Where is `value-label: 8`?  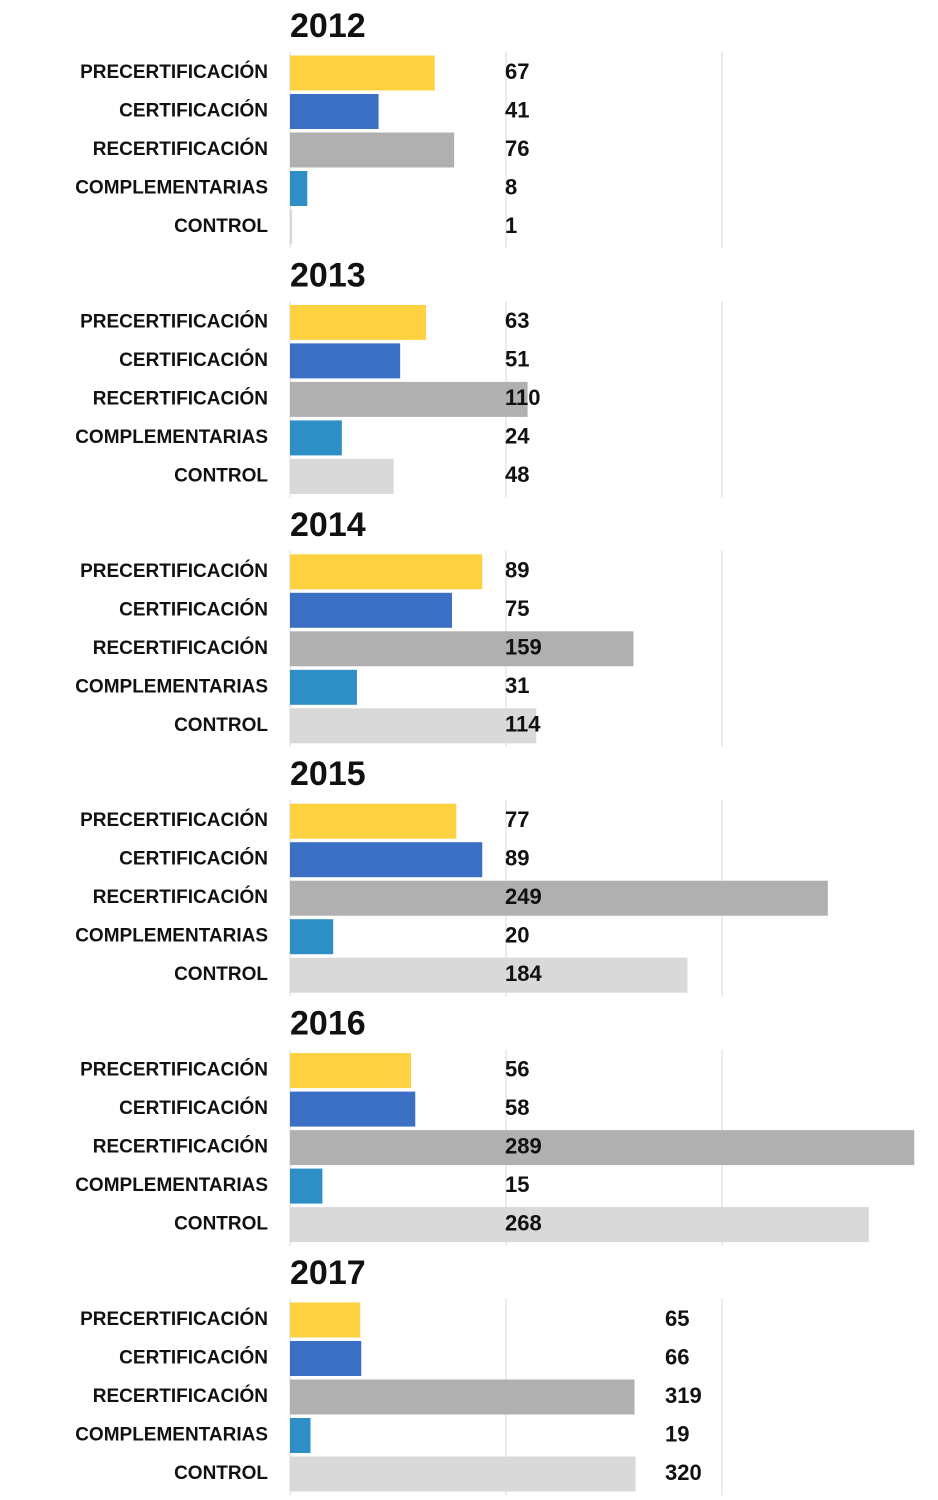 value-label: 8 is located at coordinates (511, 186).